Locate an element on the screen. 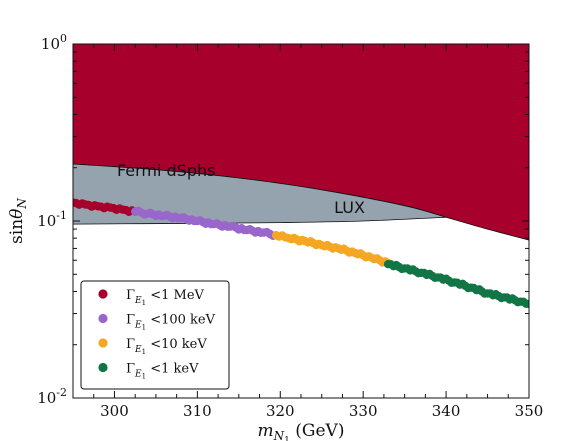  legend-entry-label: ΓE1 <1 MeV is located at coordinates (165, 297).